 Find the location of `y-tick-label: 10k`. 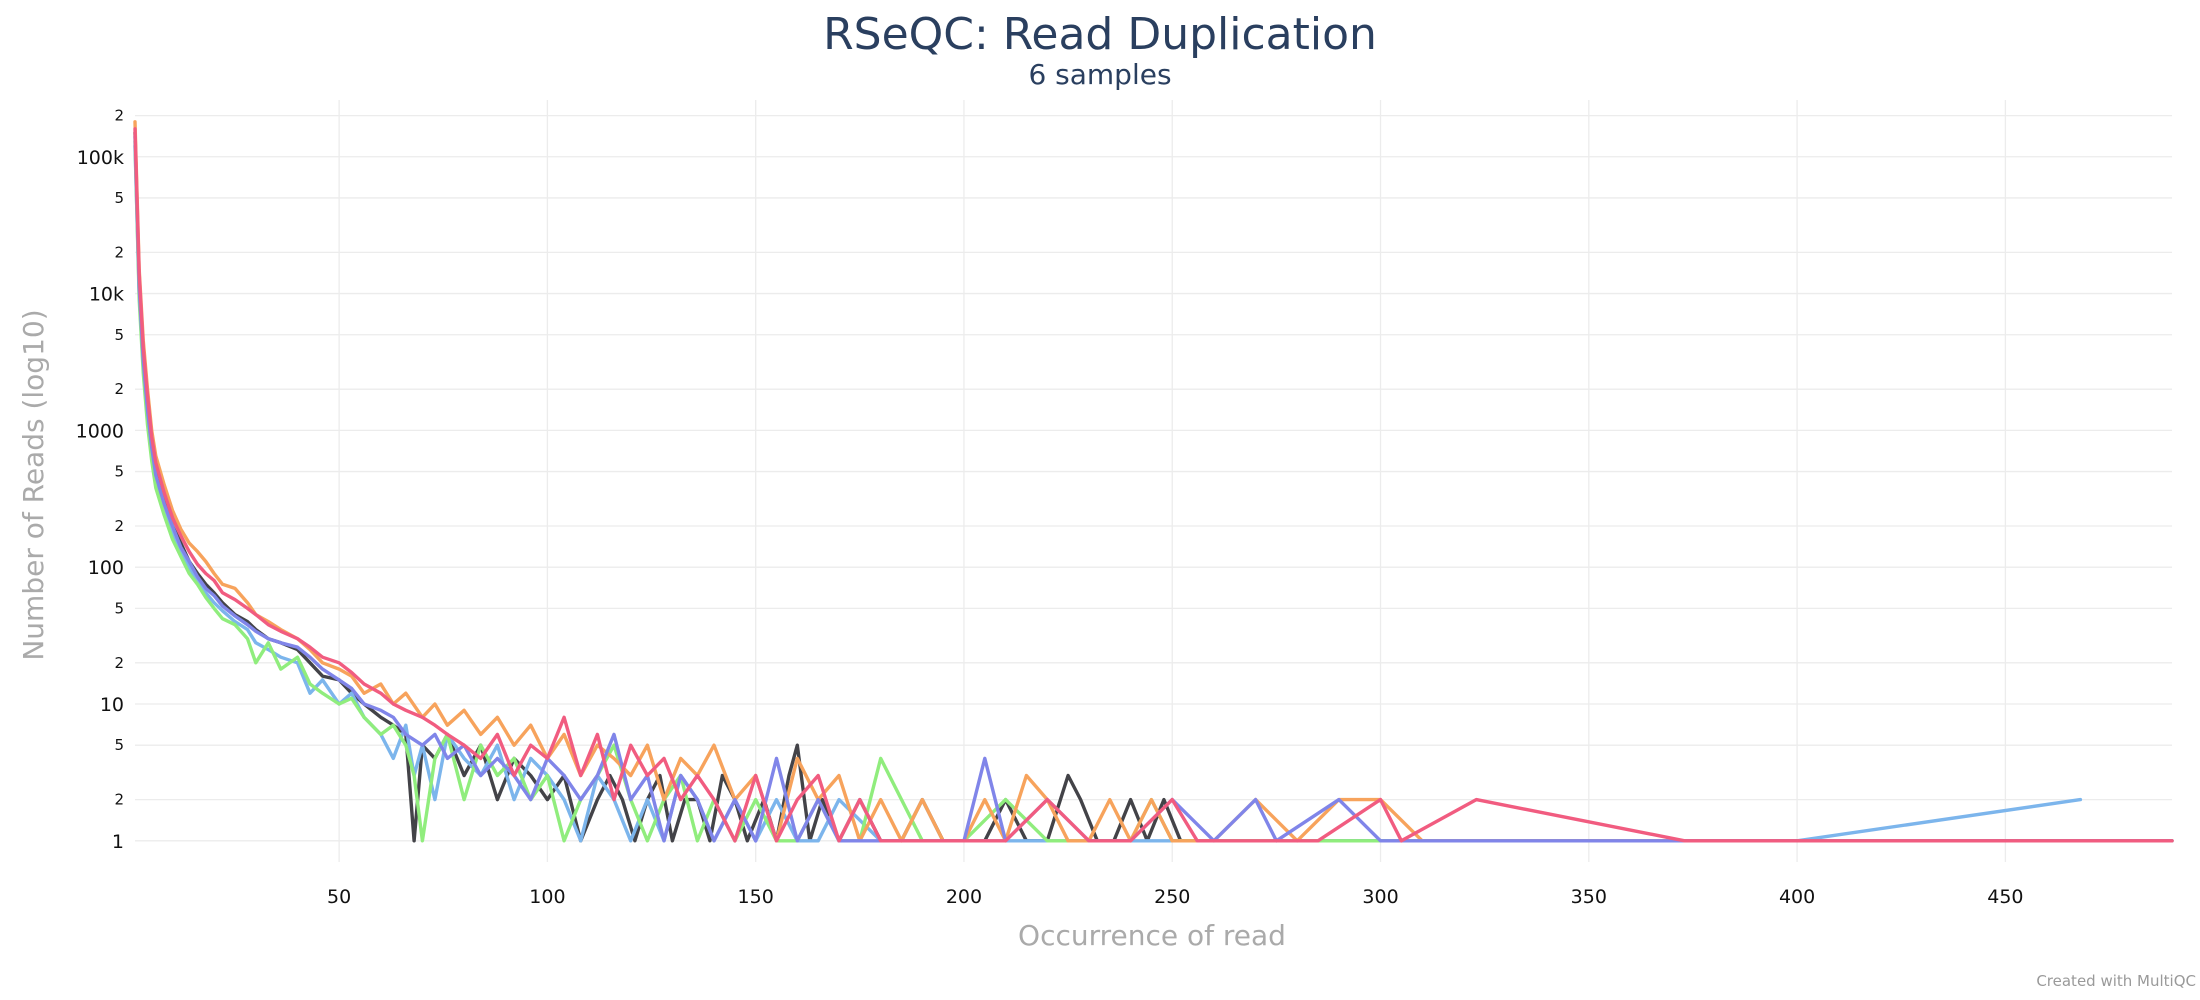

y-tick-label: 10k is located at coordinates (106, 295).